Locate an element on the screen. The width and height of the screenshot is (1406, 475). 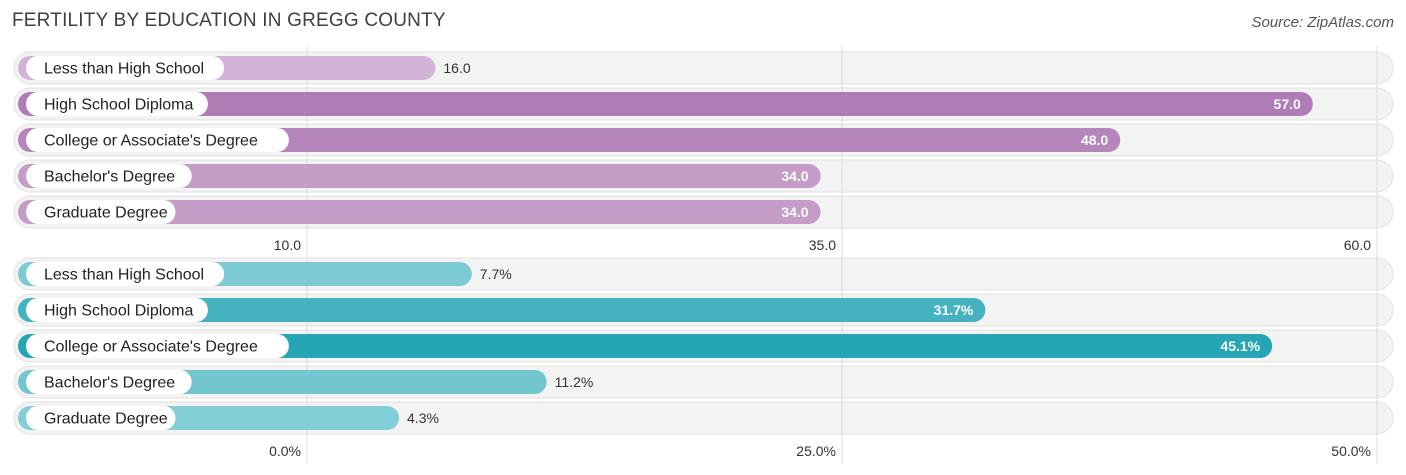
source-label: Source: ZipAtlas.com is located at coordinates (1322, 22).